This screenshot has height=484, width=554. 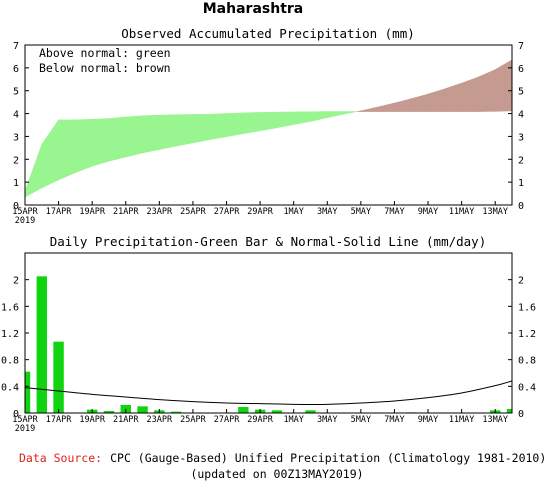 I want to click on chart1-xtick-label: 9MAY, so click(x=428, y=212).